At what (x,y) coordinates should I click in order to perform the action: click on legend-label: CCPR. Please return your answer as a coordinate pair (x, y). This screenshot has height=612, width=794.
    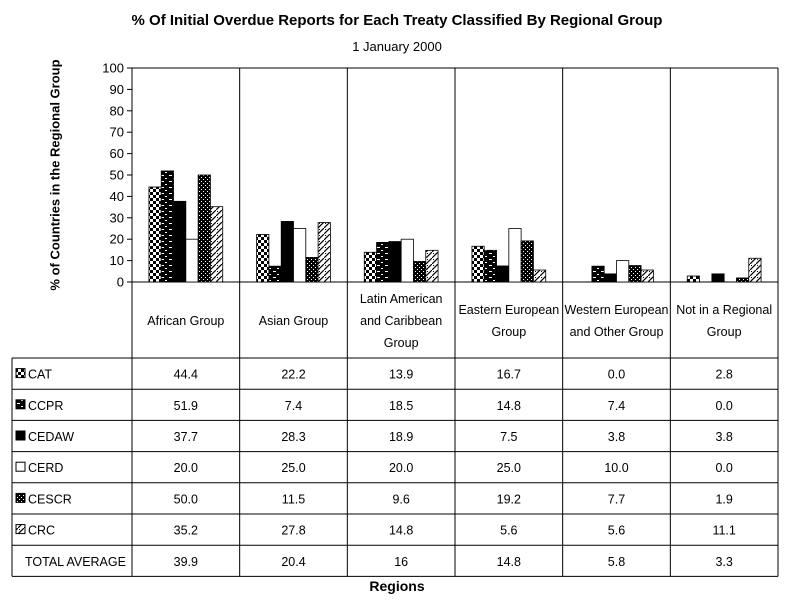
    Looking at the image, I should click on (45, 406).